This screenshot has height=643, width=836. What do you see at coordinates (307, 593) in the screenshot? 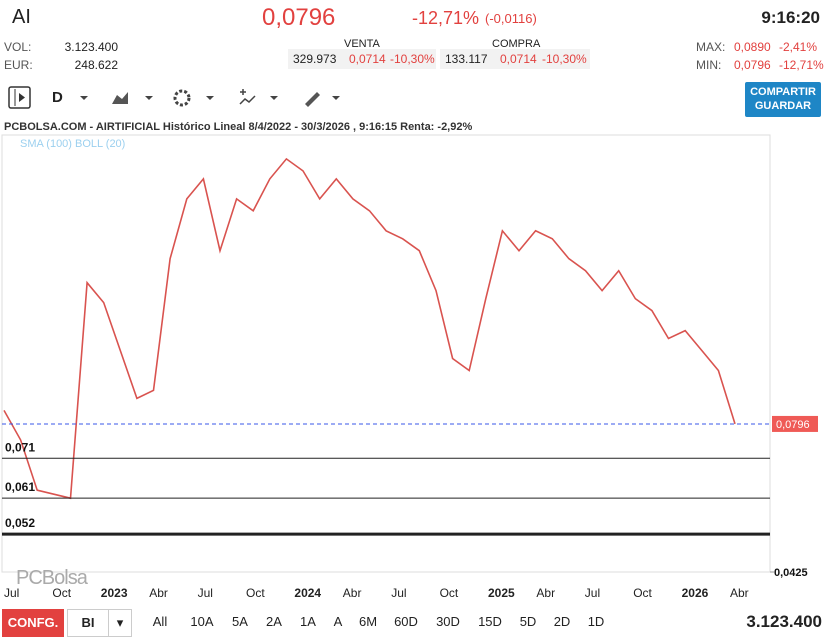
I see `x-tick-label: 2024` at bounding box center [307, 593].